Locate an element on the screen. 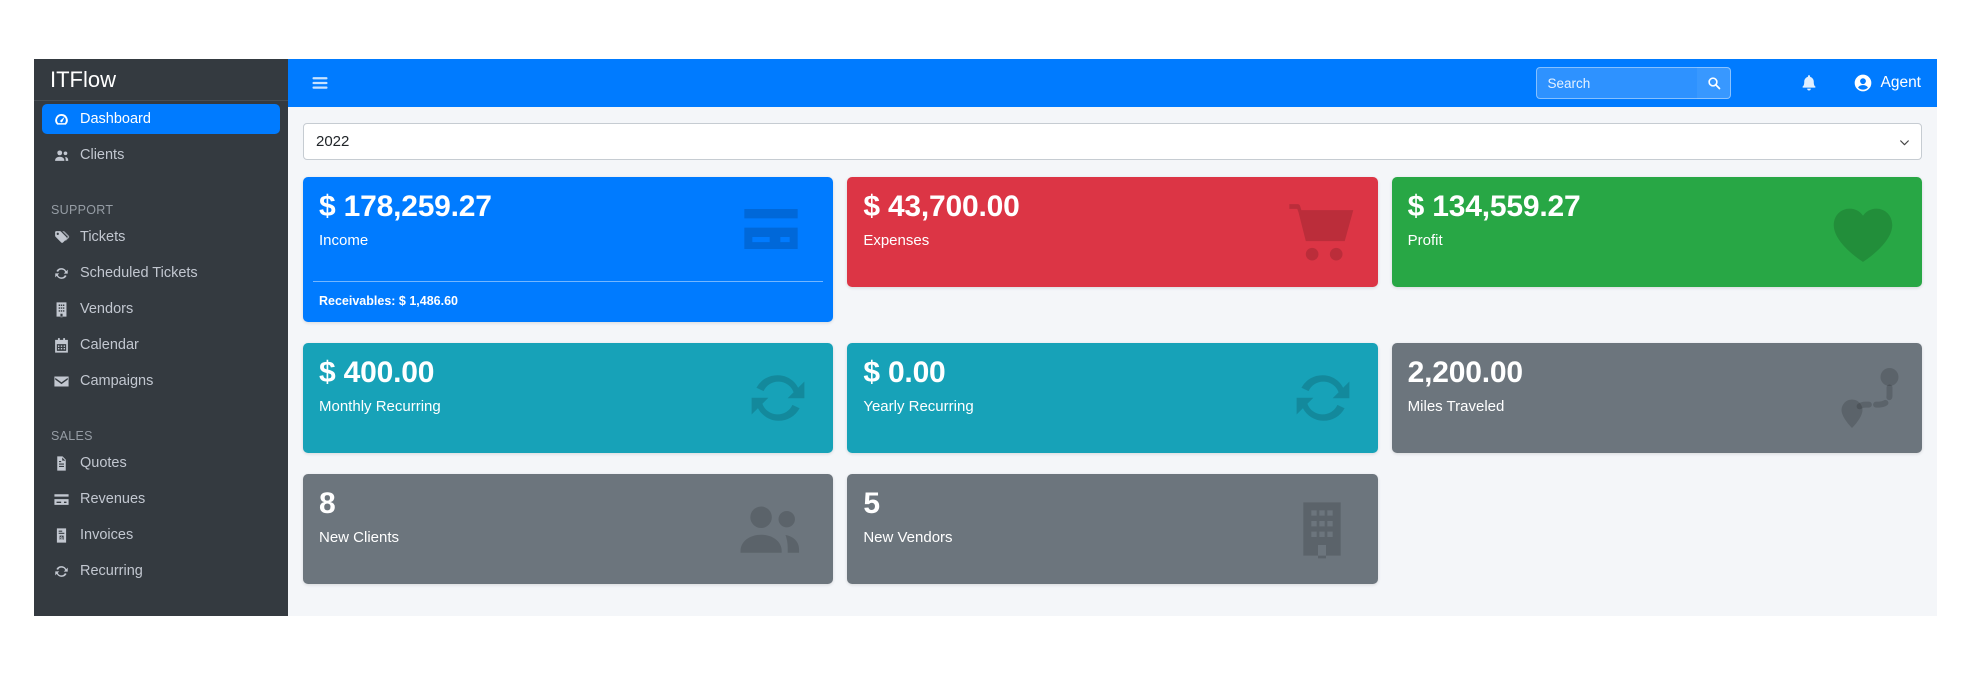 The image size is (1975, 675). sidebar-item-calendar: Calendar is located at coordinates (161, 345).